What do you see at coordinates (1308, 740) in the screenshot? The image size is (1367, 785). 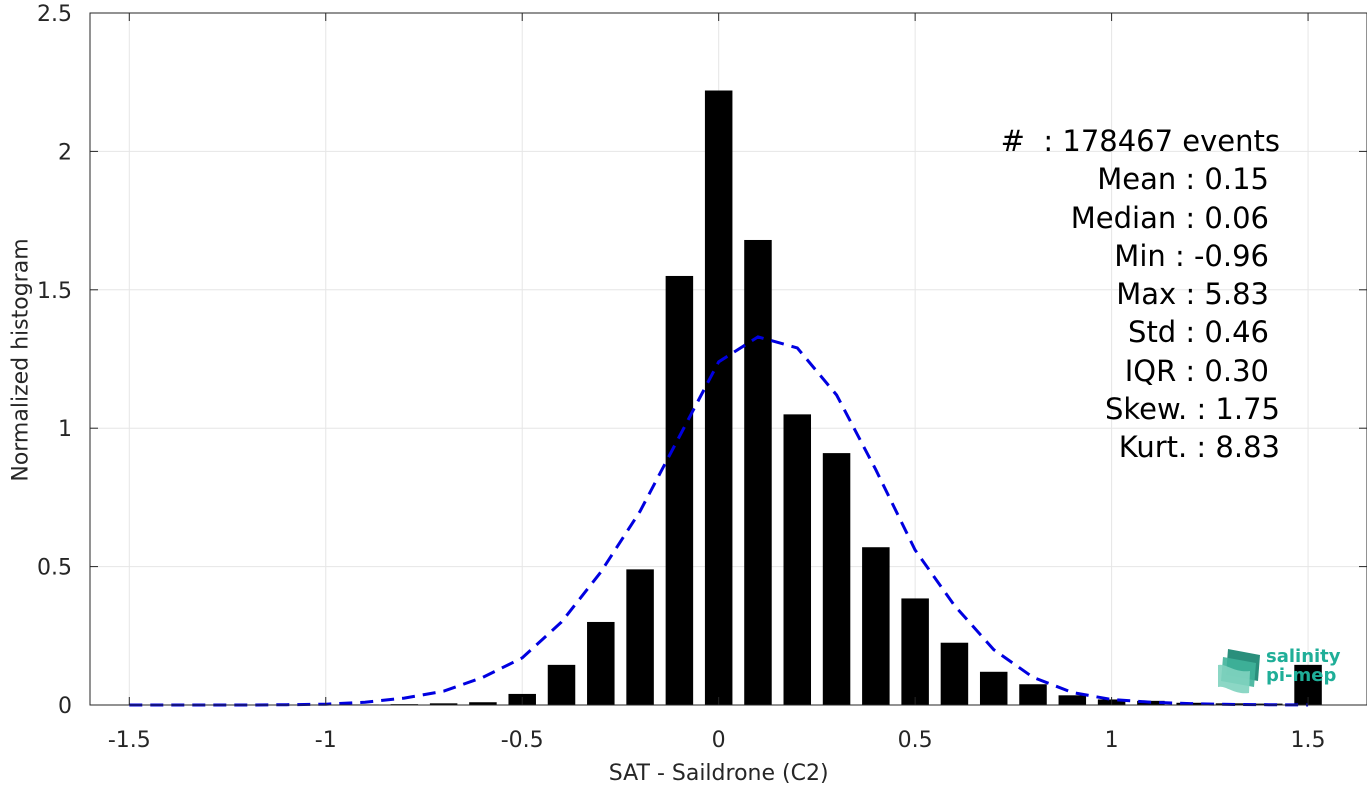 I see `x-tick-label: 1.5` at bounding box center [1308, 740].